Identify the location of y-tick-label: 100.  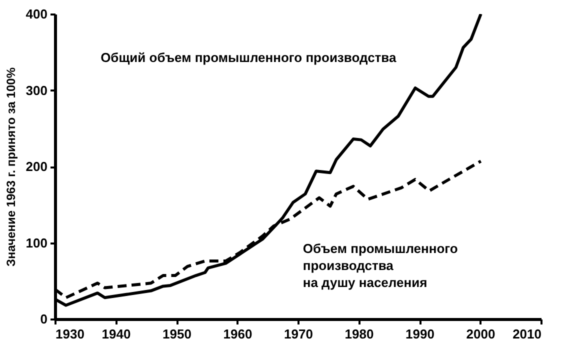
(37, 242).